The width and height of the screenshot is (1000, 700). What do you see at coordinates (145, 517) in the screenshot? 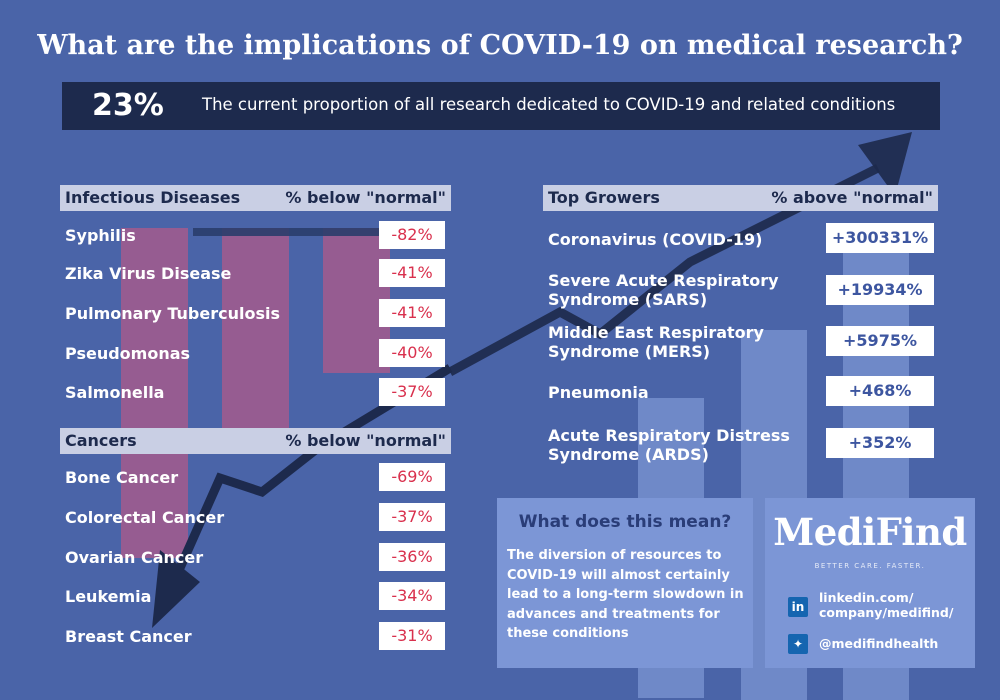
I see `cancers-label-colorectal: Colorectal Cancer` at bounding box center [145, 517].